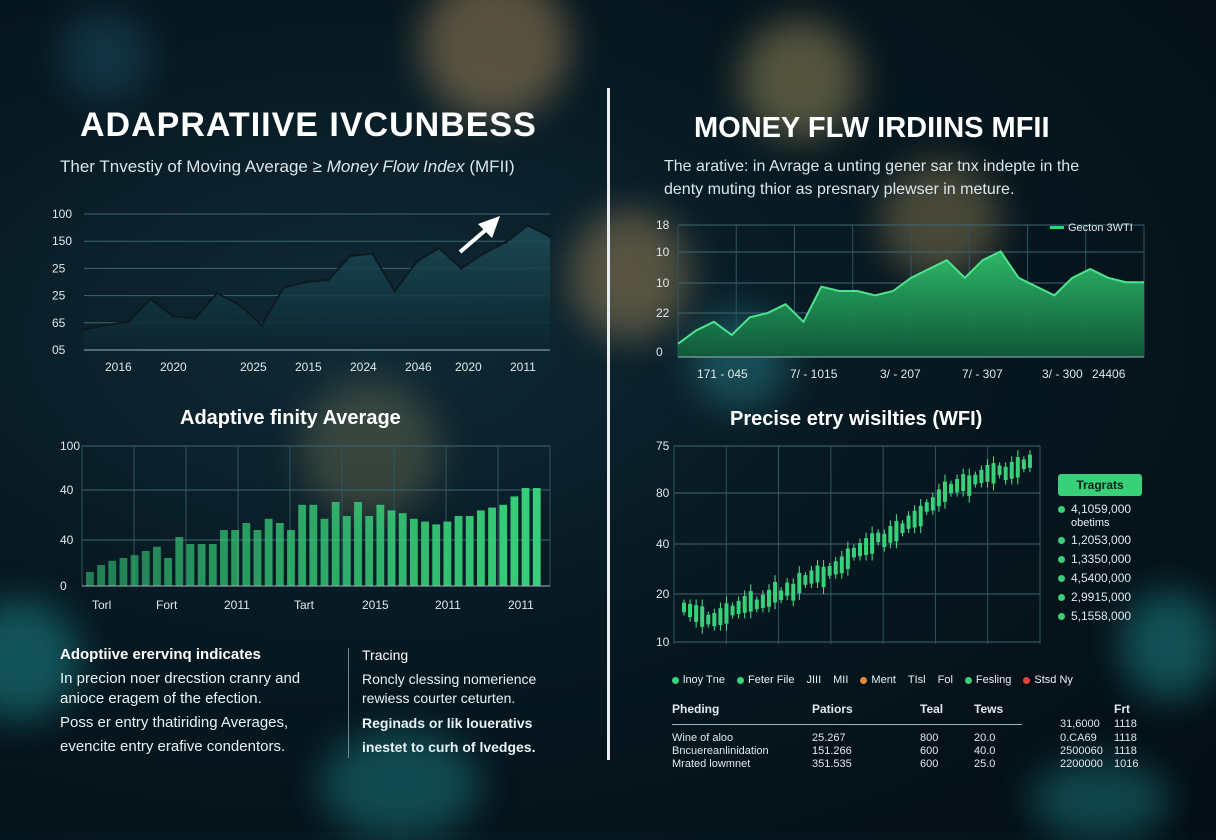 The width and height of the screenshot is (1216, 840). What do you see at coordinates (105, 55) in the screenshot?
I see `bokeh-light` at bounding box center [105, 55].